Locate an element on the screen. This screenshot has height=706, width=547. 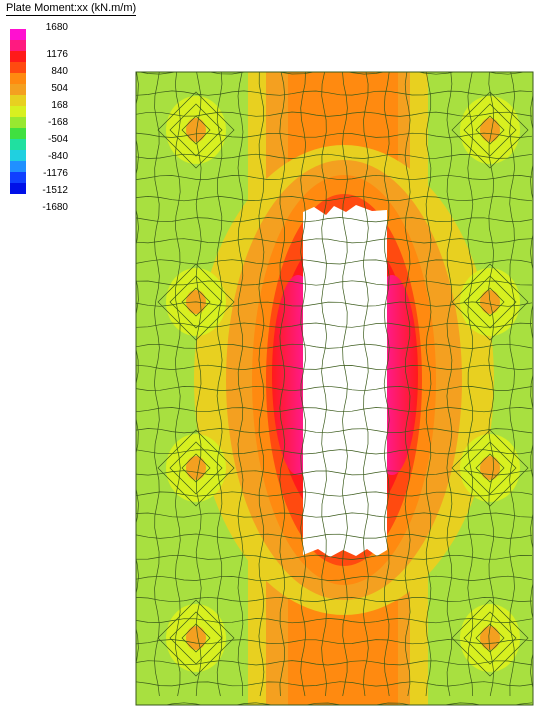
legend-label: -1176 is located at coordinates (55, 173).